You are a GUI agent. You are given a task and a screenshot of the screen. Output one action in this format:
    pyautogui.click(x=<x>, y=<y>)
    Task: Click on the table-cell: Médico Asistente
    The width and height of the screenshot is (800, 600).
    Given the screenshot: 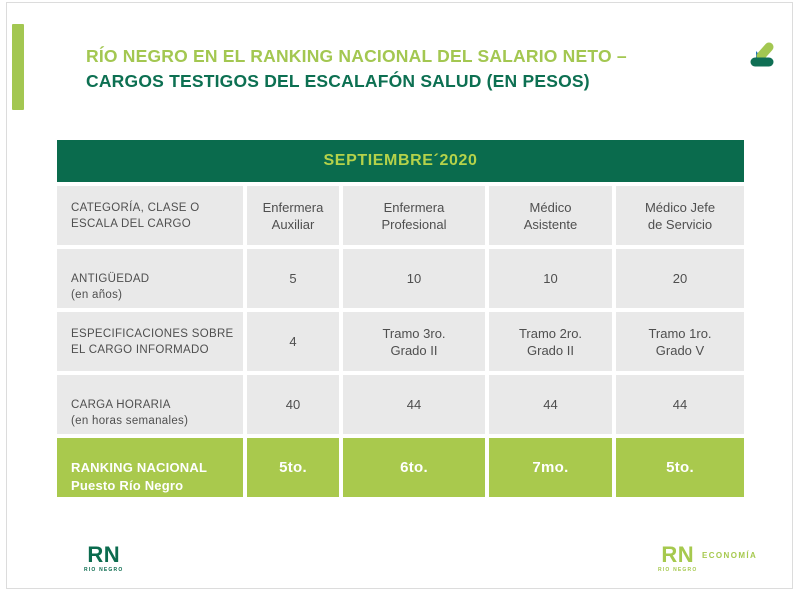 What is the action you would take?
    pyautogui.click(x=550, y=215)
    